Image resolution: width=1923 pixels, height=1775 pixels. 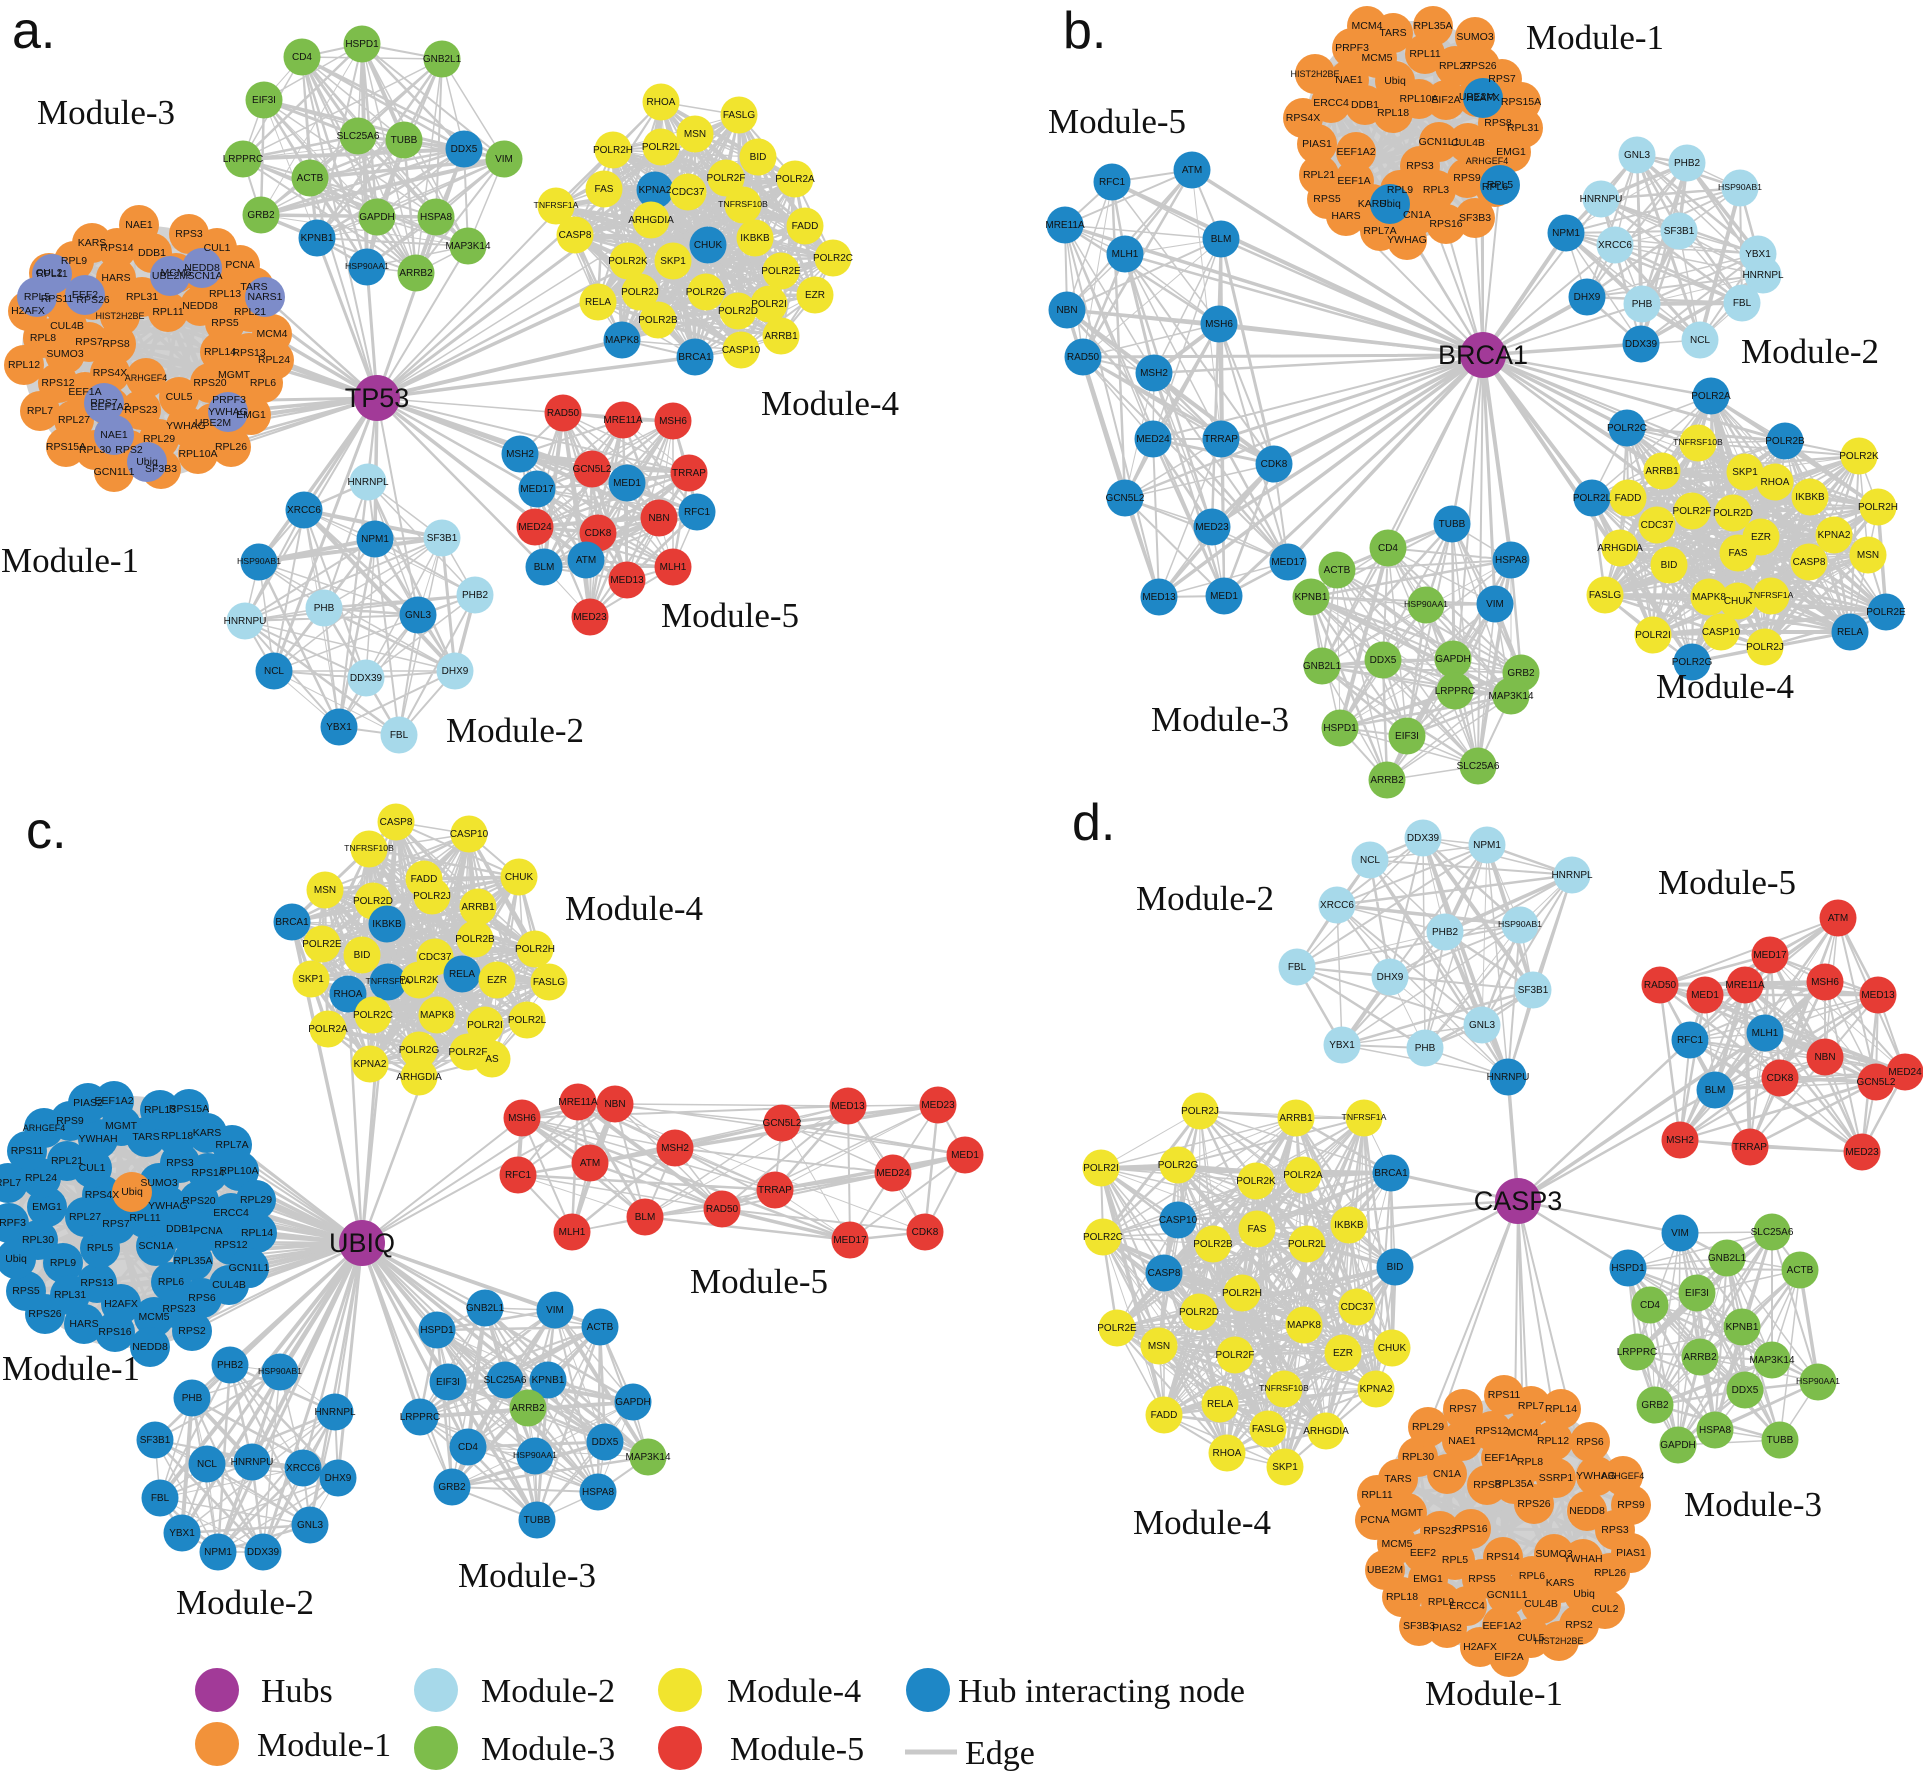 What do you see at coordinates (1508, 1077) in the screenshot?
I see `svg-text: HNRNPU` at bounding box center [1508, 1077].